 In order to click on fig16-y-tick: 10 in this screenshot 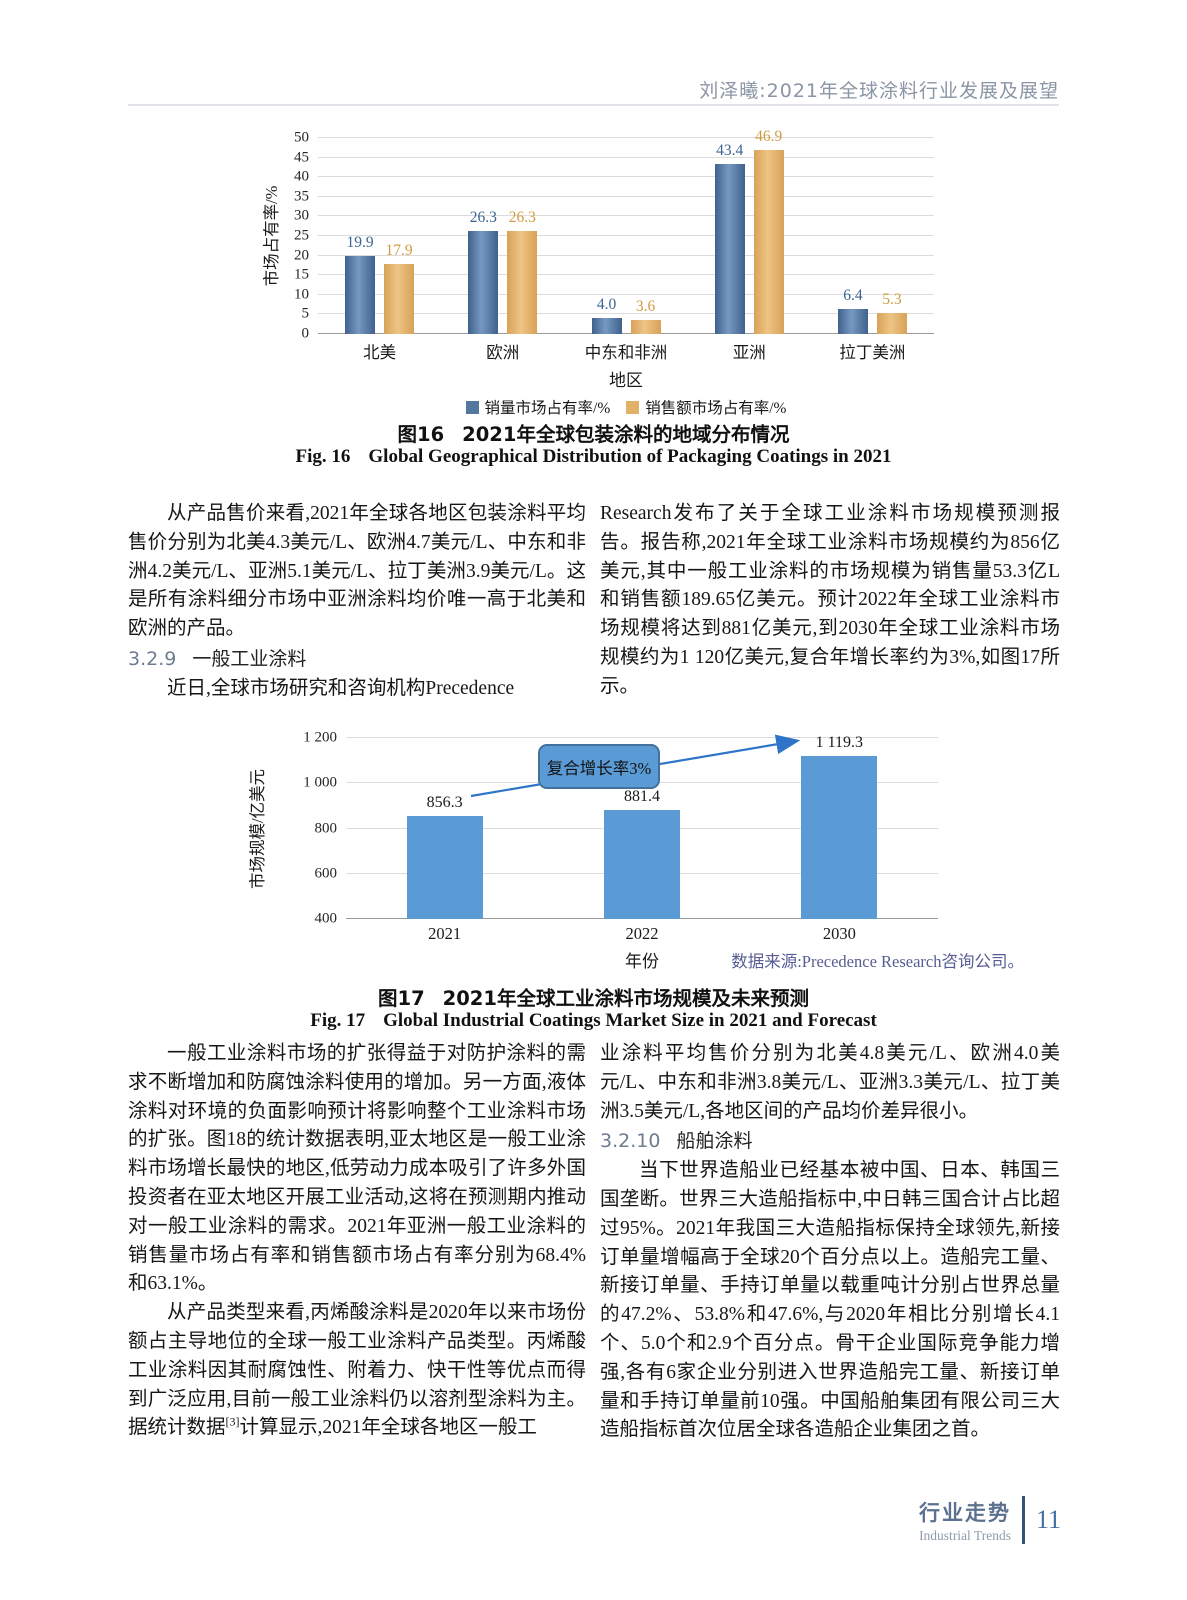, I will do `click(301, 294)`.